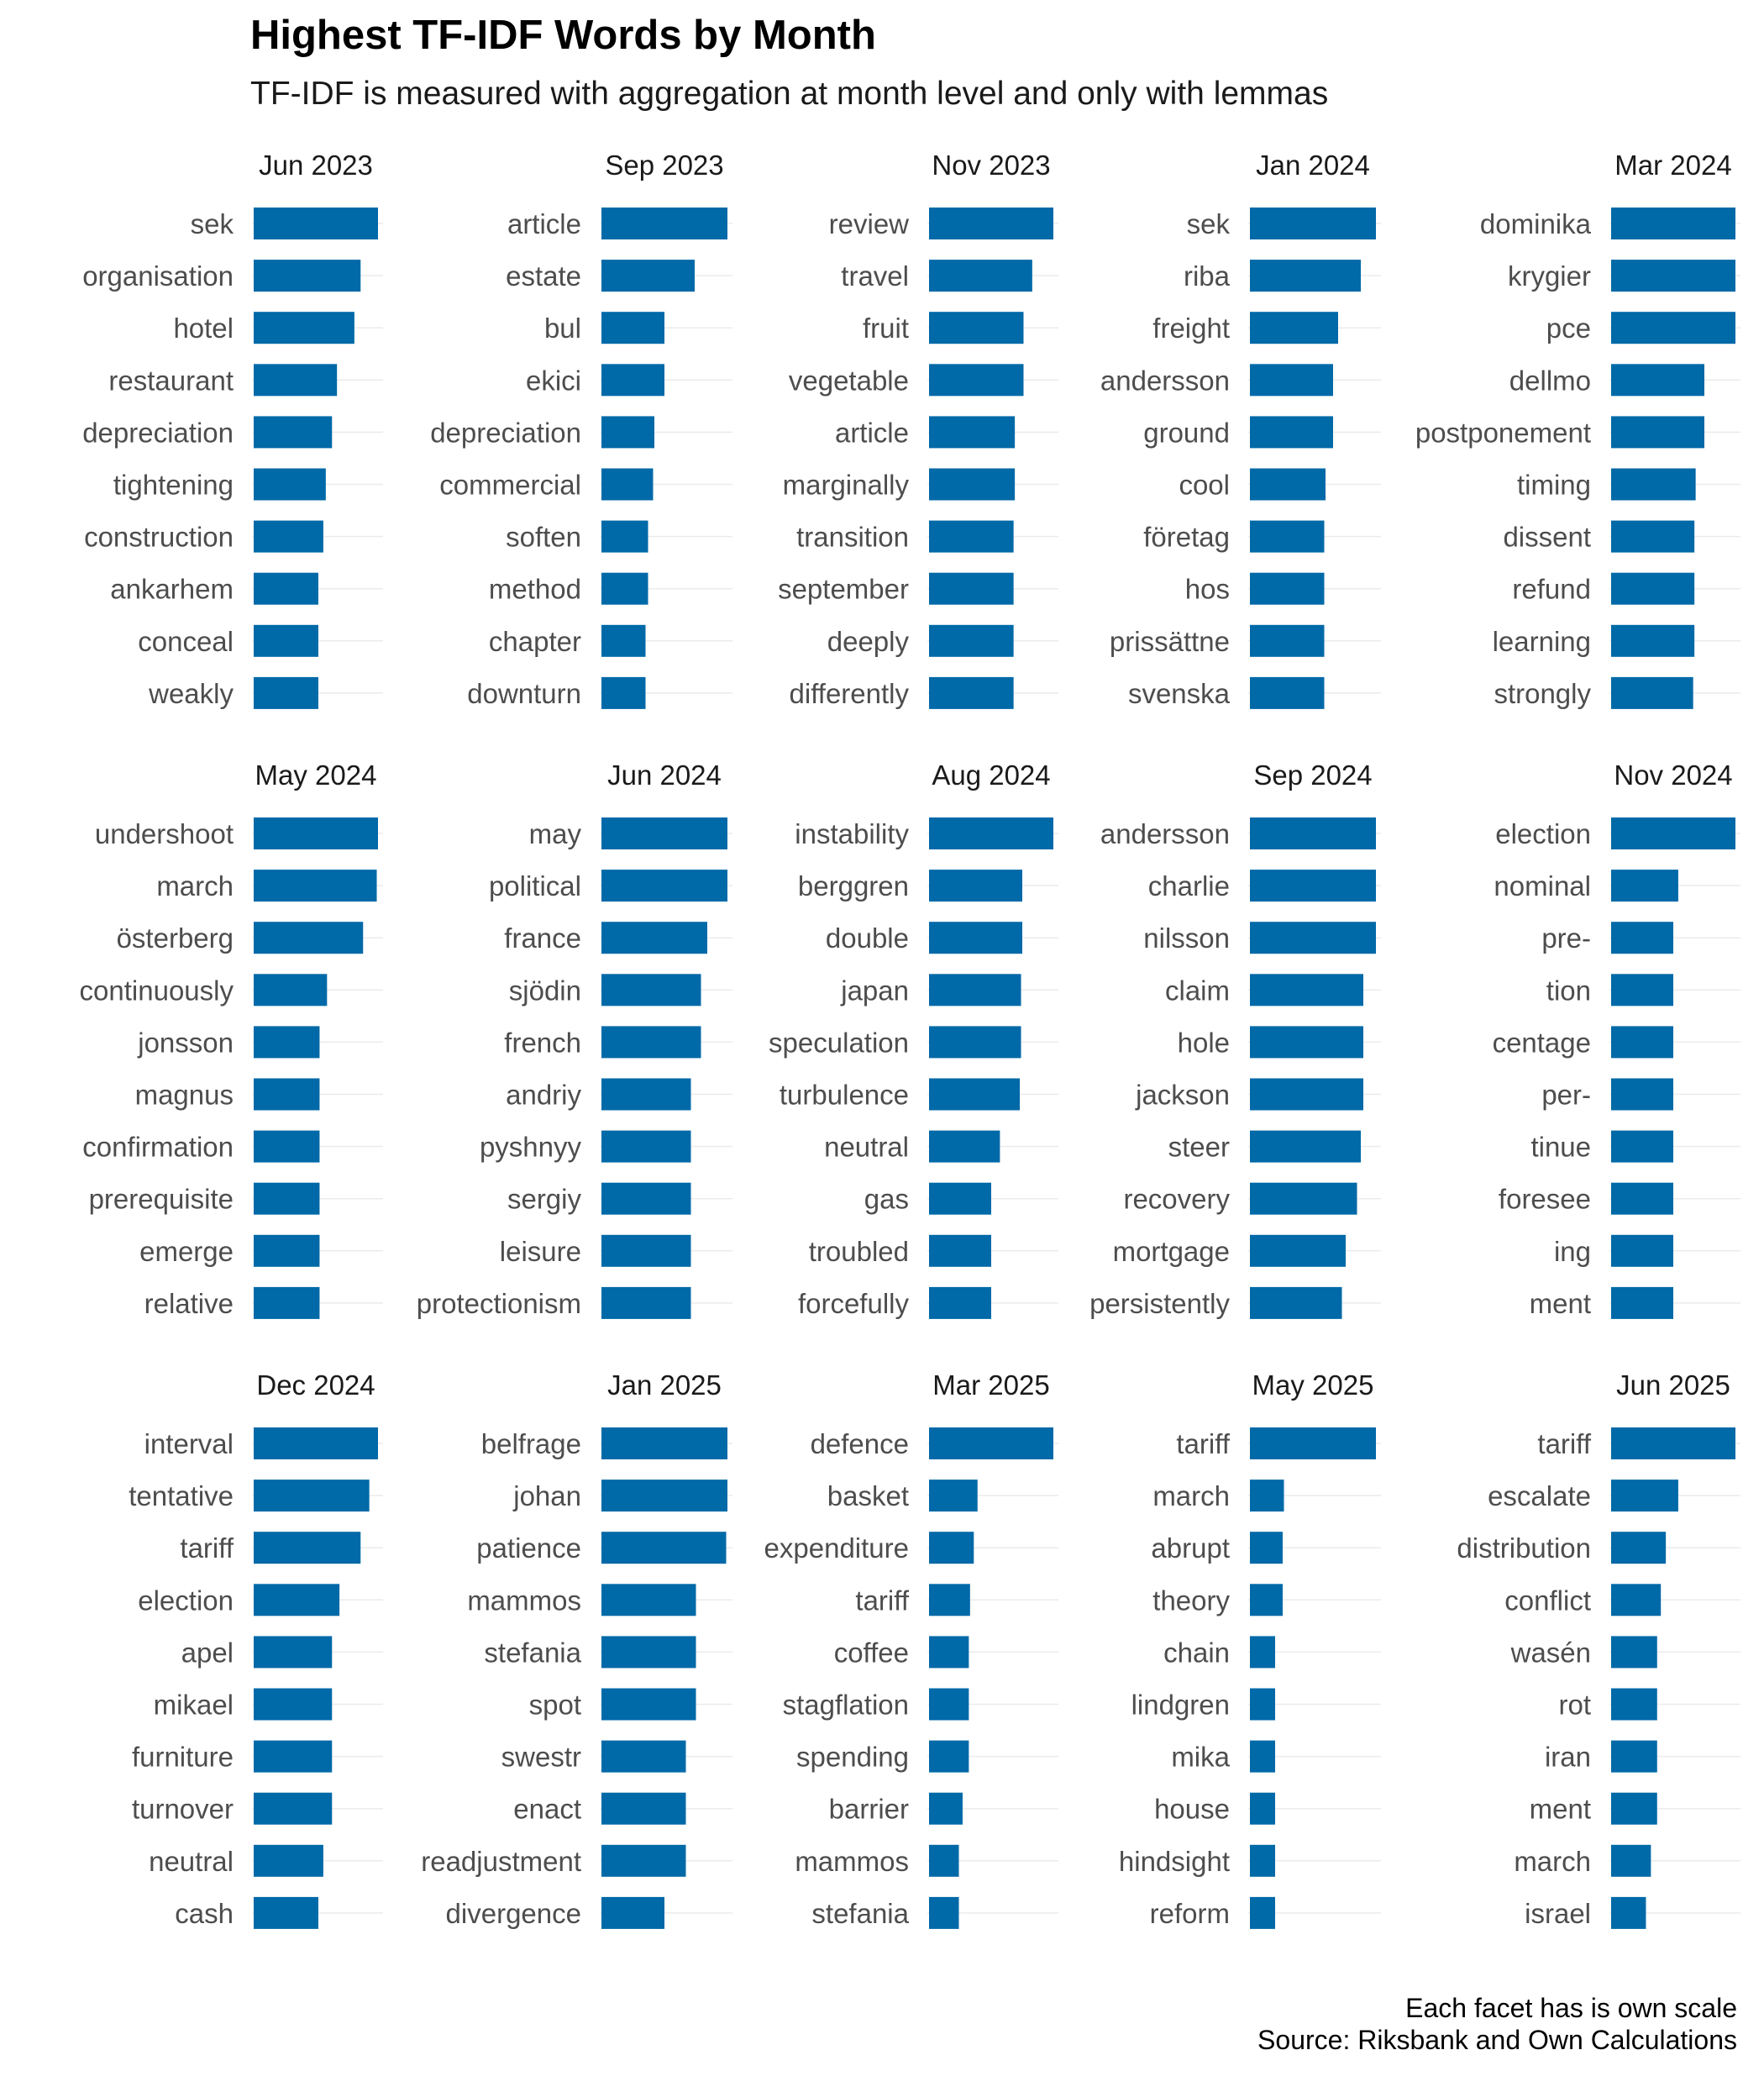 The width and height of the screenshot is (1764, 2092). What do you see at coordinates (1312, 775) in the screenshot?
I see `facet-strip-label: Sep 2024` at bounding box center [1312, 775].